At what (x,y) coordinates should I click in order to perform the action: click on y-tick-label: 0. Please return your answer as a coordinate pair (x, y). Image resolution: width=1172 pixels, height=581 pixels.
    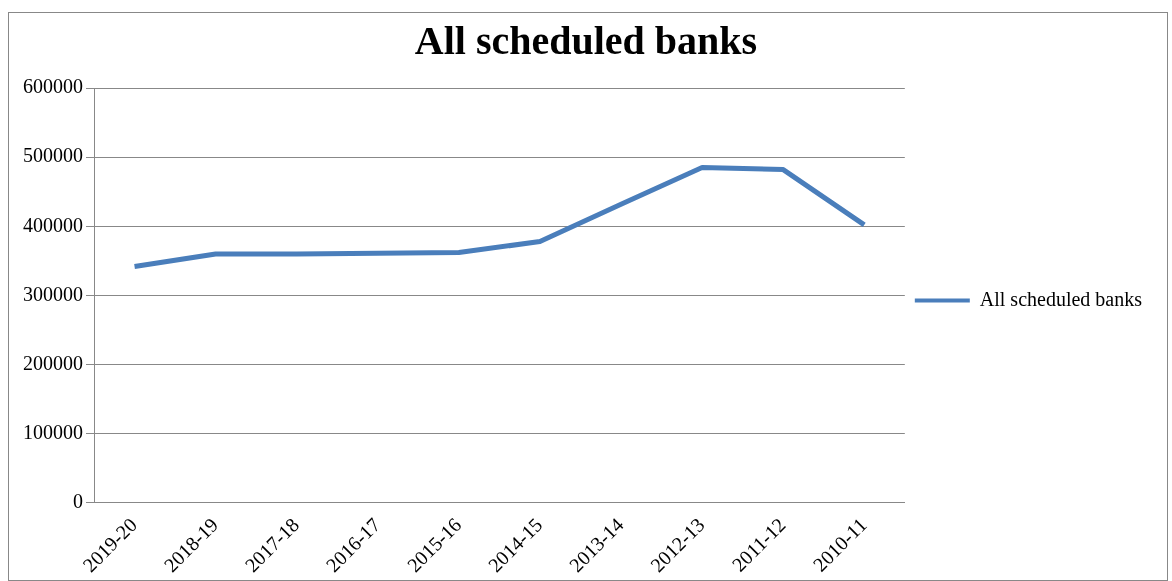
    Looking at the image, I should click on (78, 501).